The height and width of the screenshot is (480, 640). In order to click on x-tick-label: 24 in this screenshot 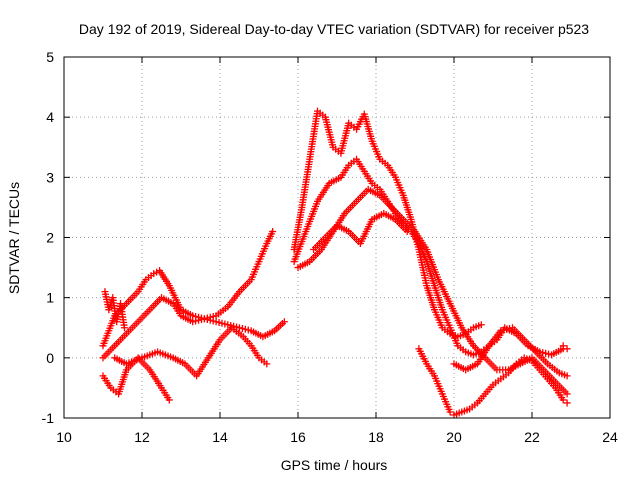, I will do `click(610, 437)`.